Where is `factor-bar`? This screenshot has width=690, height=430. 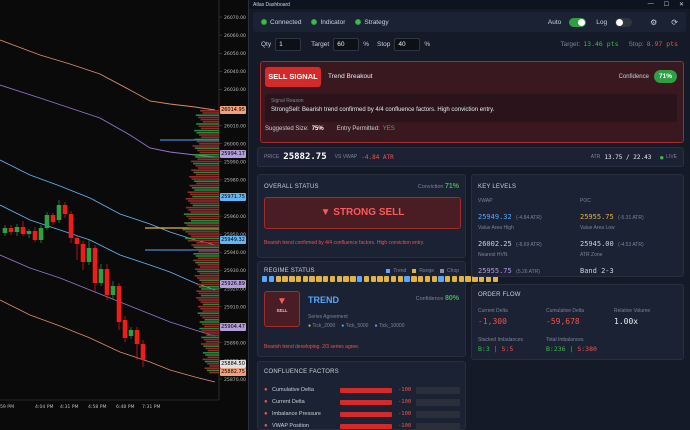
factor-bar is located at coordinates (366, 402).